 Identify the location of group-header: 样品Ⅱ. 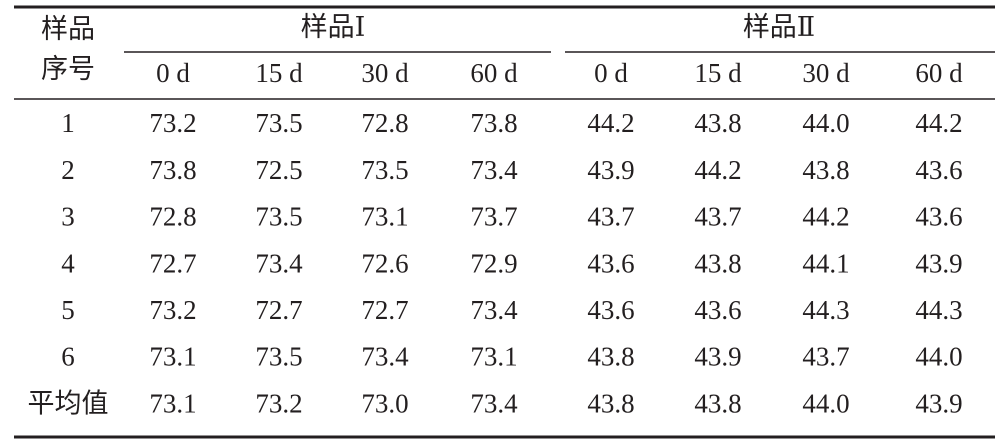
(779, 27).